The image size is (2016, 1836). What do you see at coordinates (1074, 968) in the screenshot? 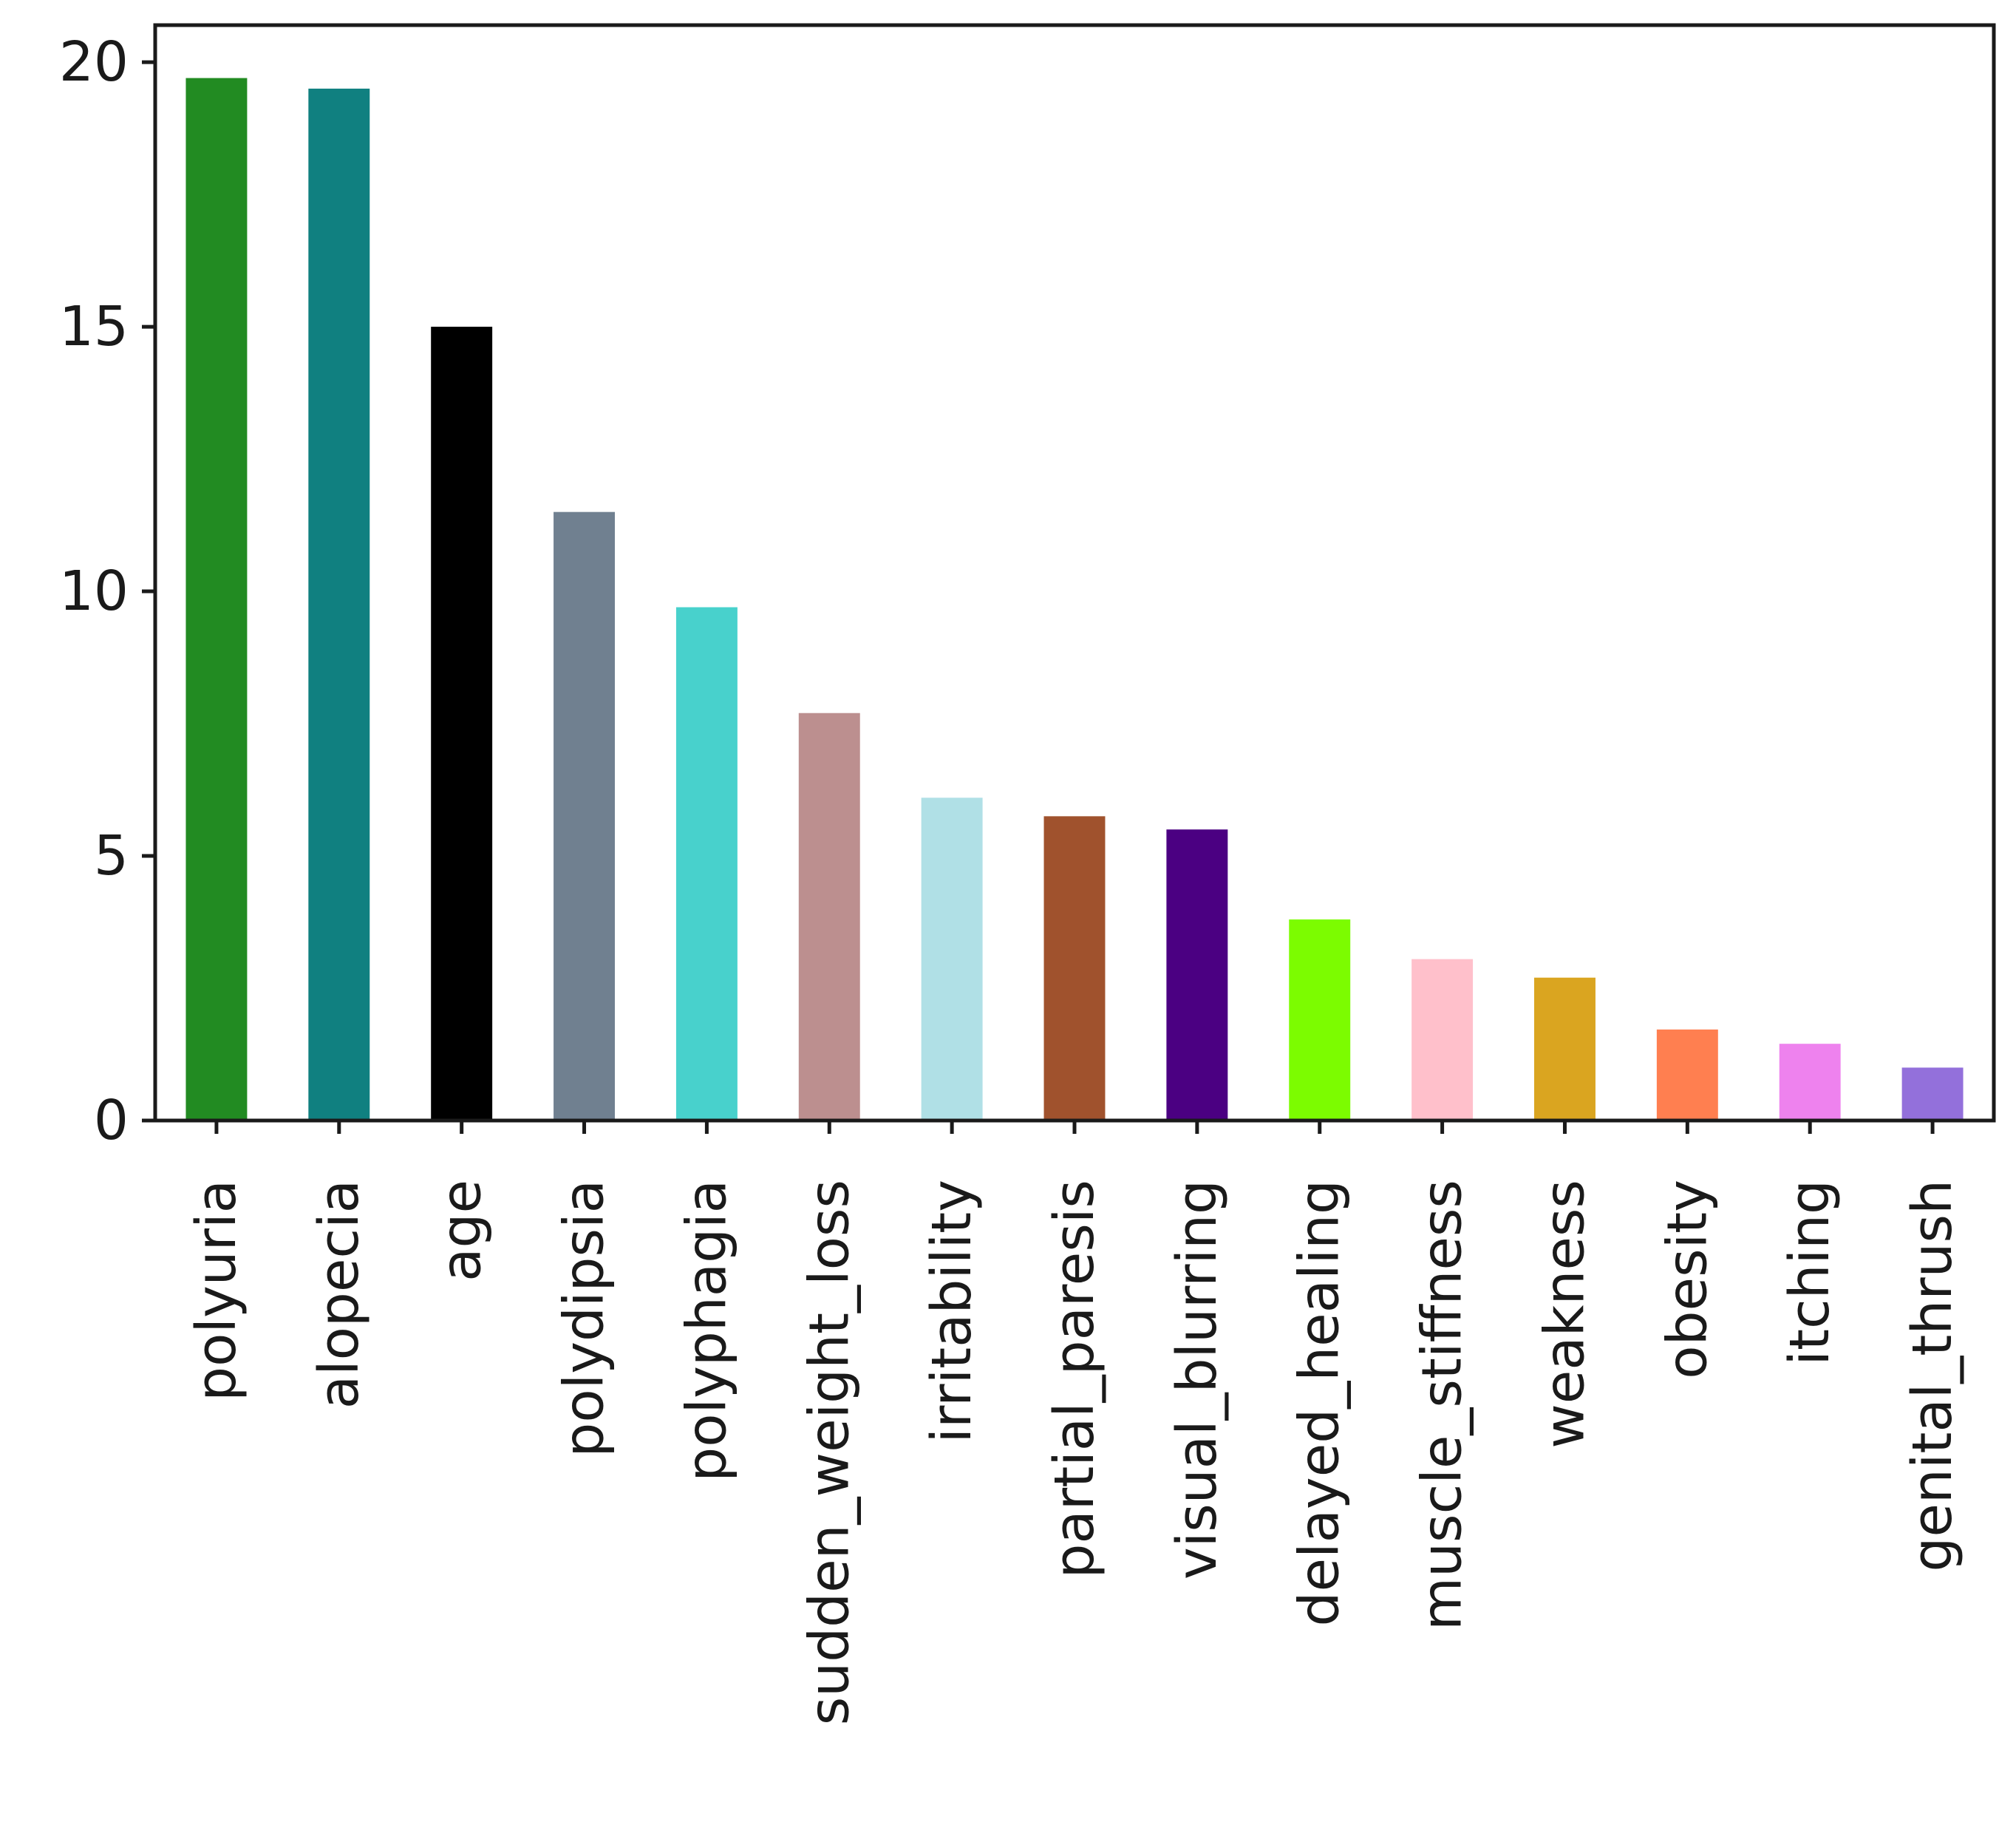
I see `bar-partial-paresis` at bounding box center [1074, 968].